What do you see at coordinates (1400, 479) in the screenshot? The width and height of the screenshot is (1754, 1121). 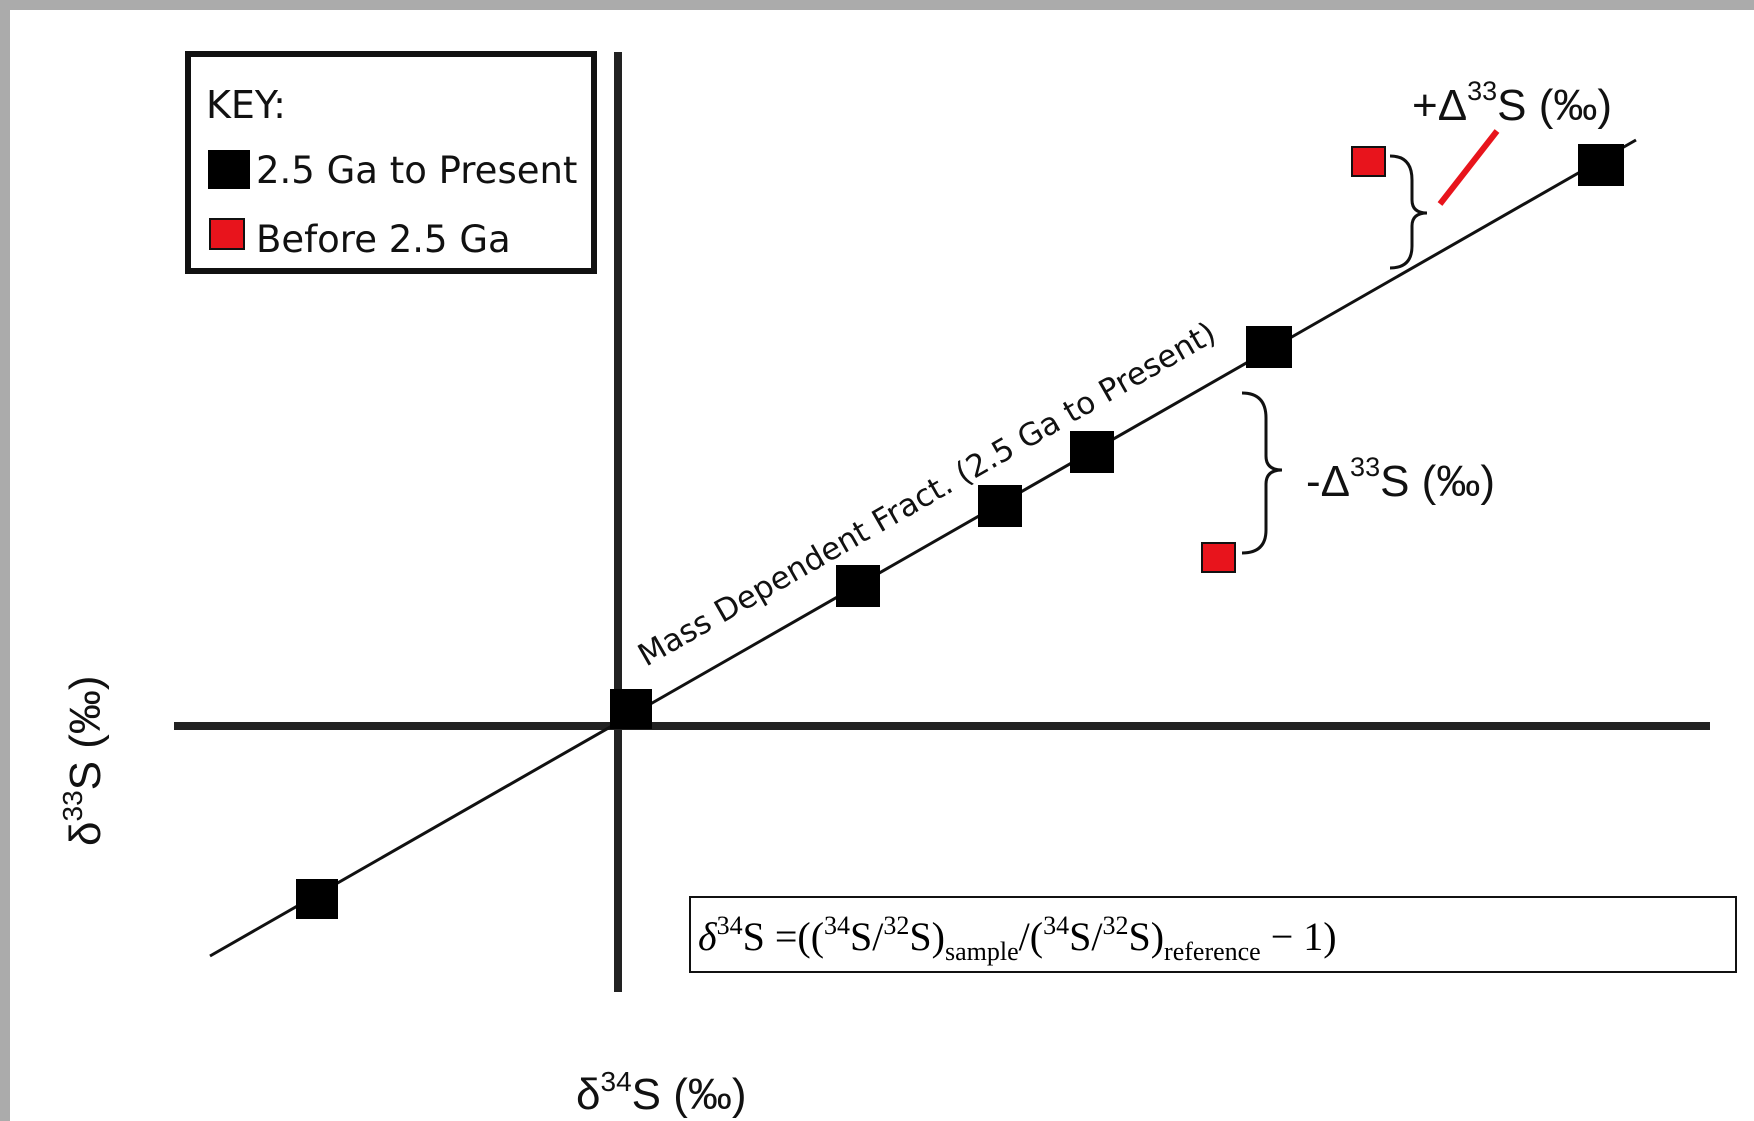 I see `negative-delta-label: -Δ33S (‰)` at bounding box center [1400, 479].